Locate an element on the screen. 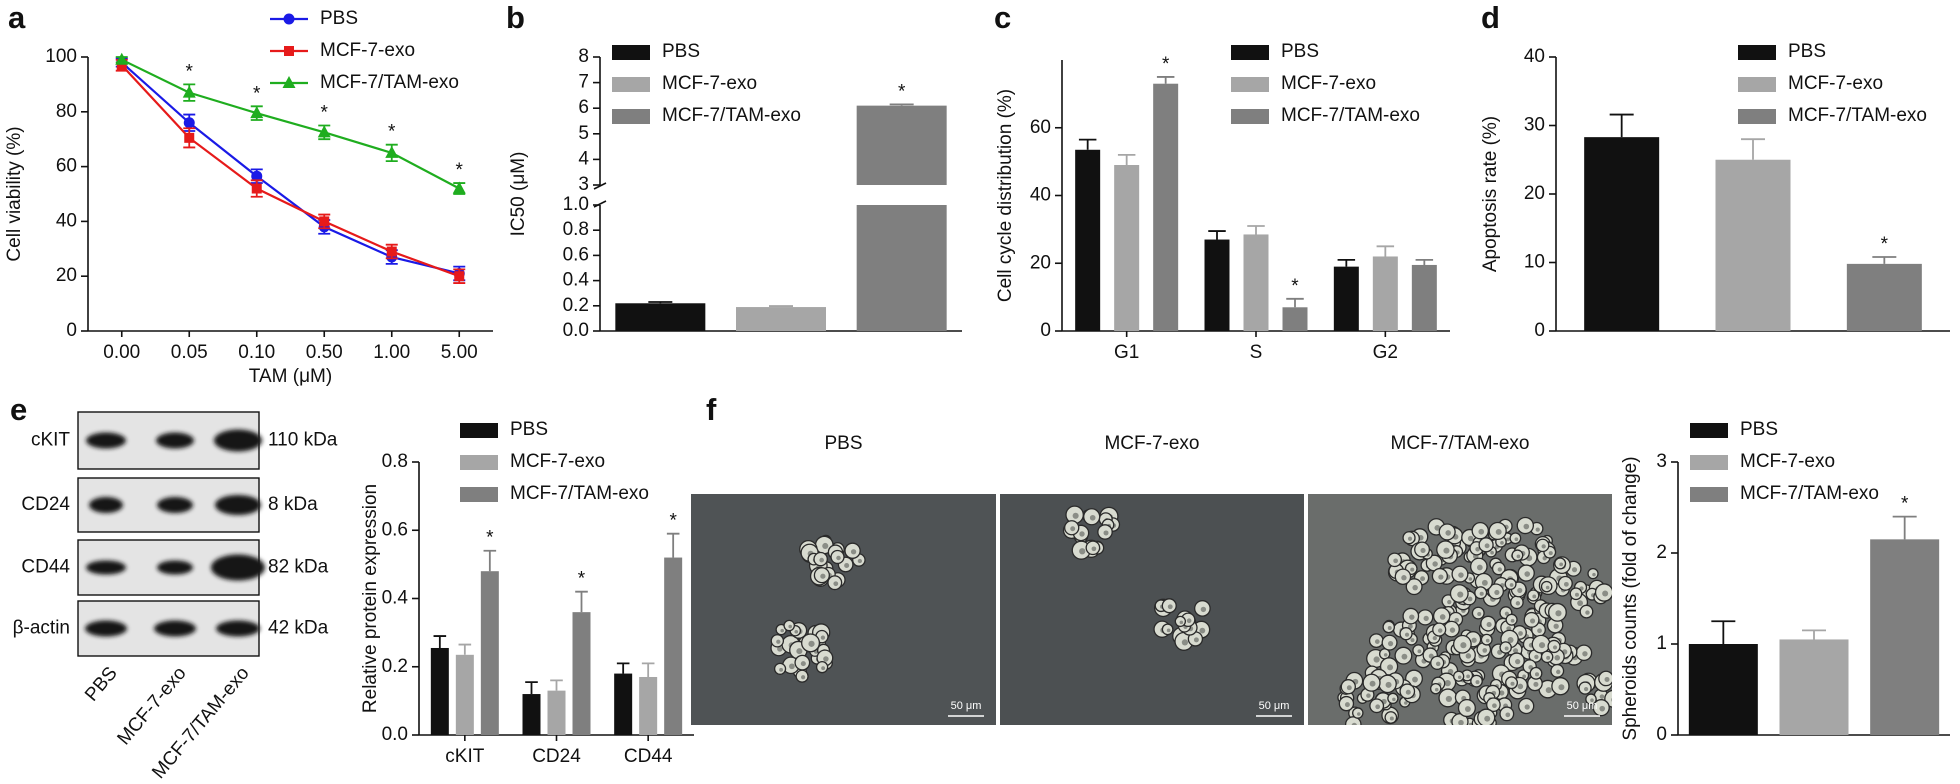  y-tick-label: 0.4 is located at coordinates (395, 598).